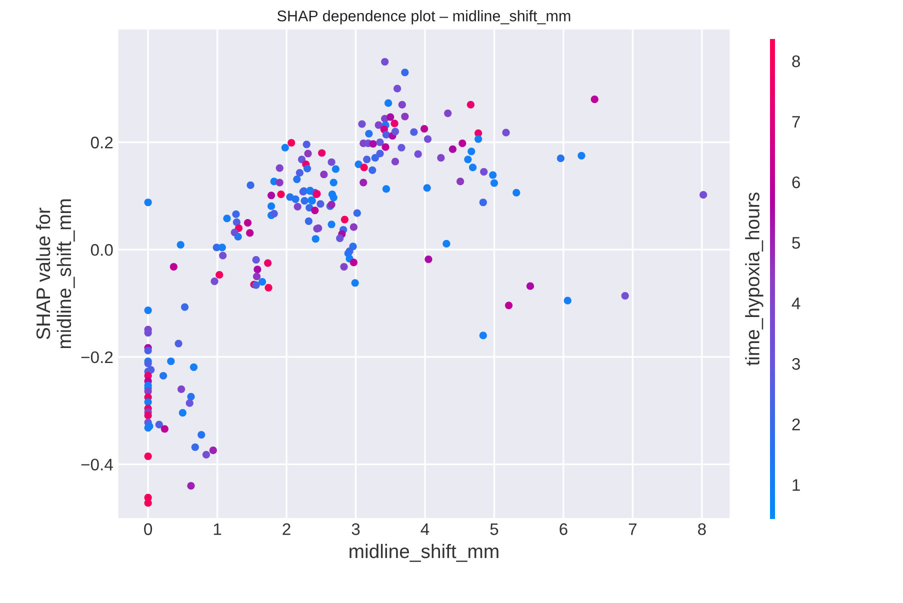 This screenshot has height=603, width=903. Describe the element at coordinates (101, 142) in the screenshot. I see `y-tick-label: 0.2` at that location.